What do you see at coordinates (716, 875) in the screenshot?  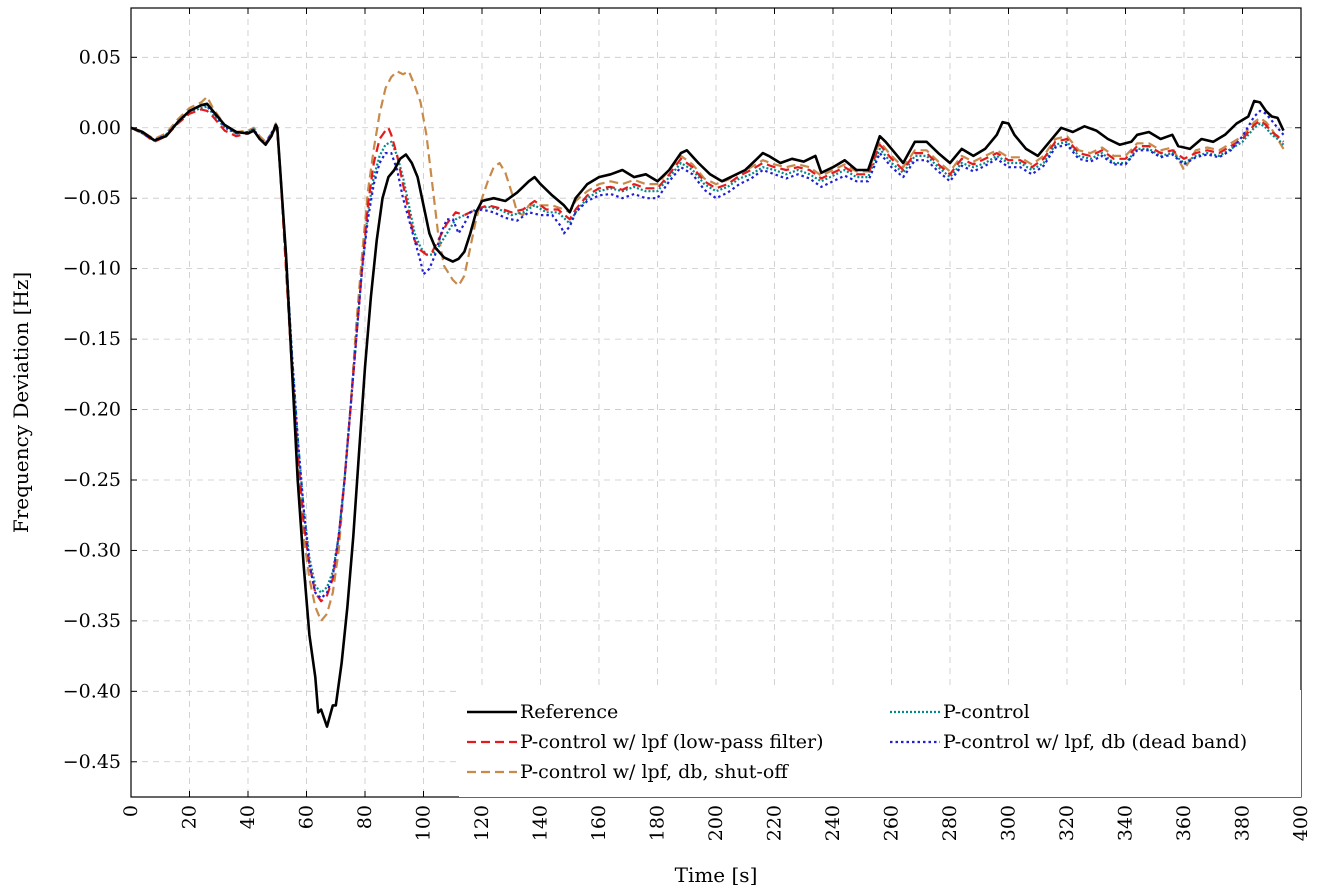 I see `x-axis-title: Time [s]` at bounding box center [716, 875].